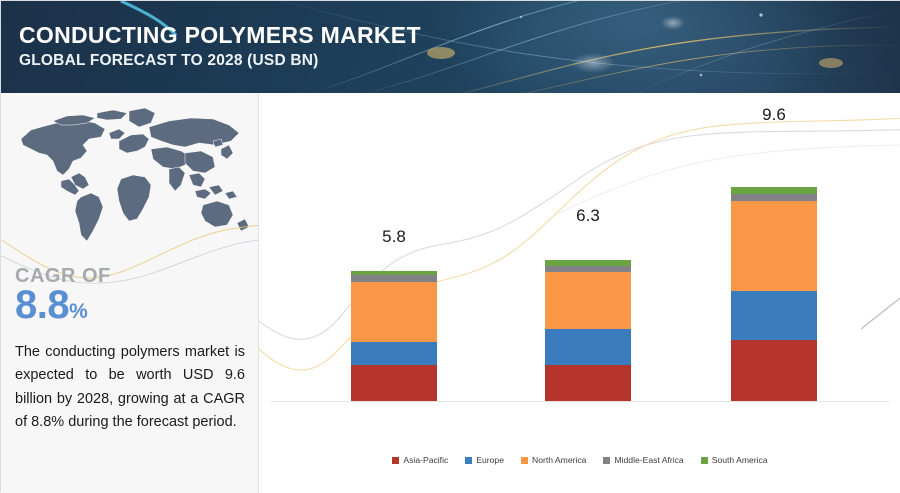 Image resolution: width=900 pixels, height=493 pixels. What do you see at coordinates (394, 353) in the screenshot?
I see `segment-europe-2022` at bounding box center [394, 353].